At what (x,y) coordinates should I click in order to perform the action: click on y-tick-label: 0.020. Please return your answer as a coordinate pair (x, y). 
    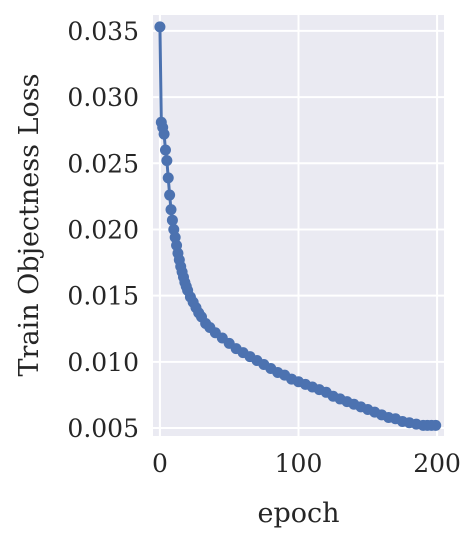
    Looking at the image, I should click on (103, 229).